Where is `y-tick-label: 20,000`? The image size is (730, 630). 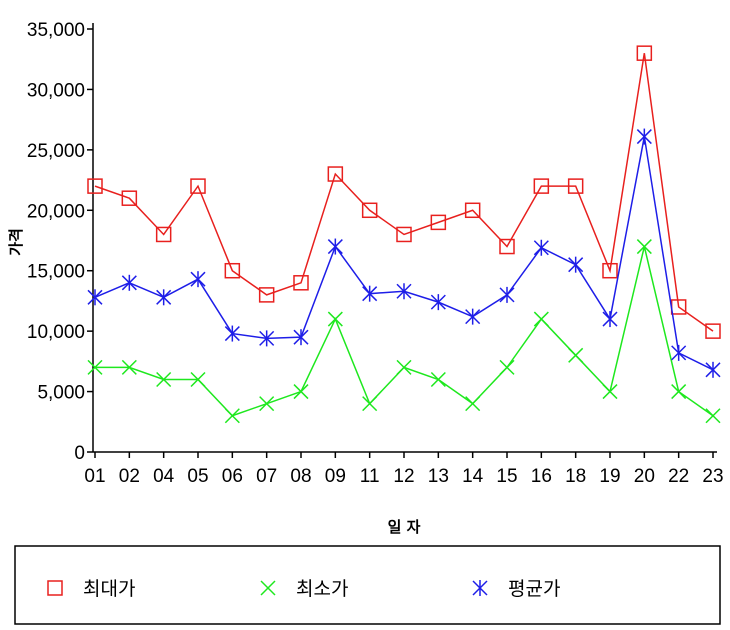 y-tick-label: 20,000 is located at coordinates (56, 211).